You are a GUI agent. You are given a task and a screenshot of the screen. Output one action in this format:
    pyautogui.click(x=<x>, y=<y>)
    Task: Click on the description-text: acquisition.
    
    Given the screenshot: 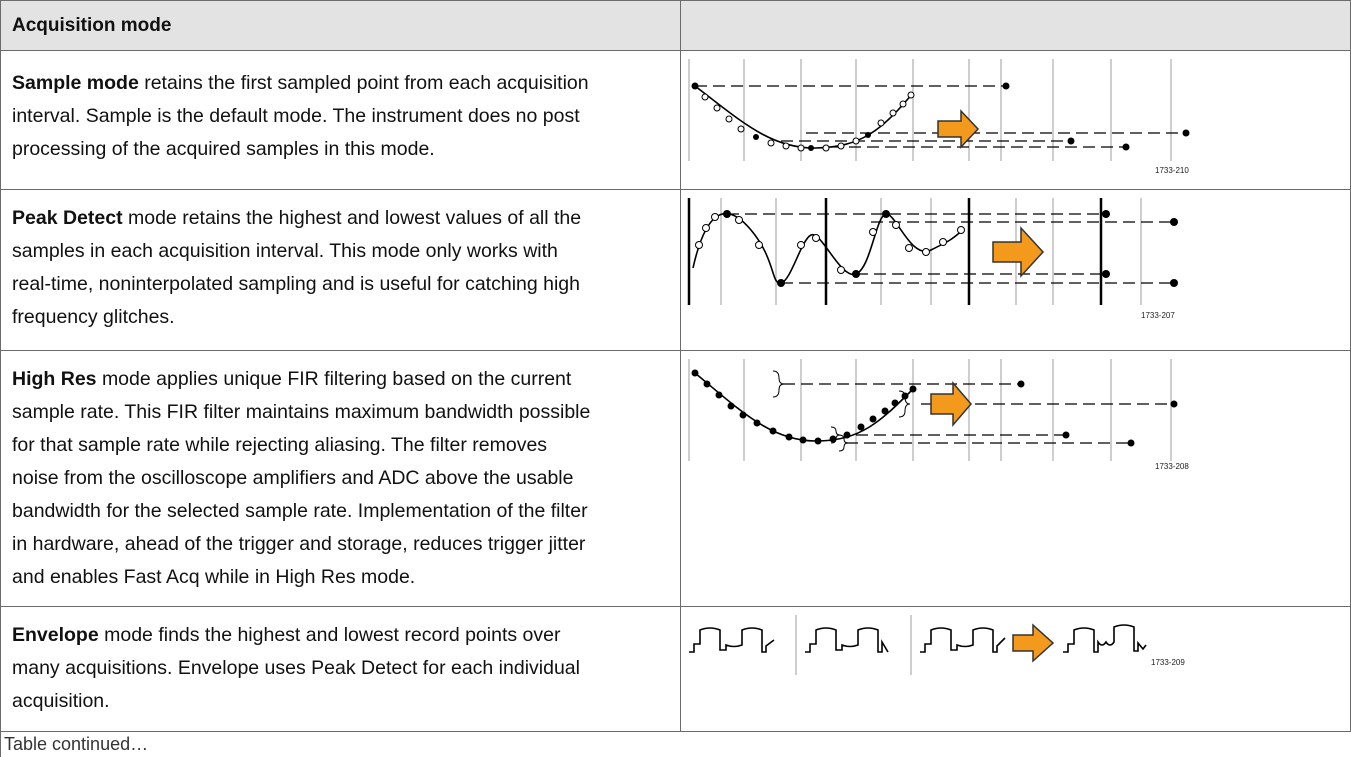 What is the action you would take?
    pyautogui.click(x=61, y=701)
    